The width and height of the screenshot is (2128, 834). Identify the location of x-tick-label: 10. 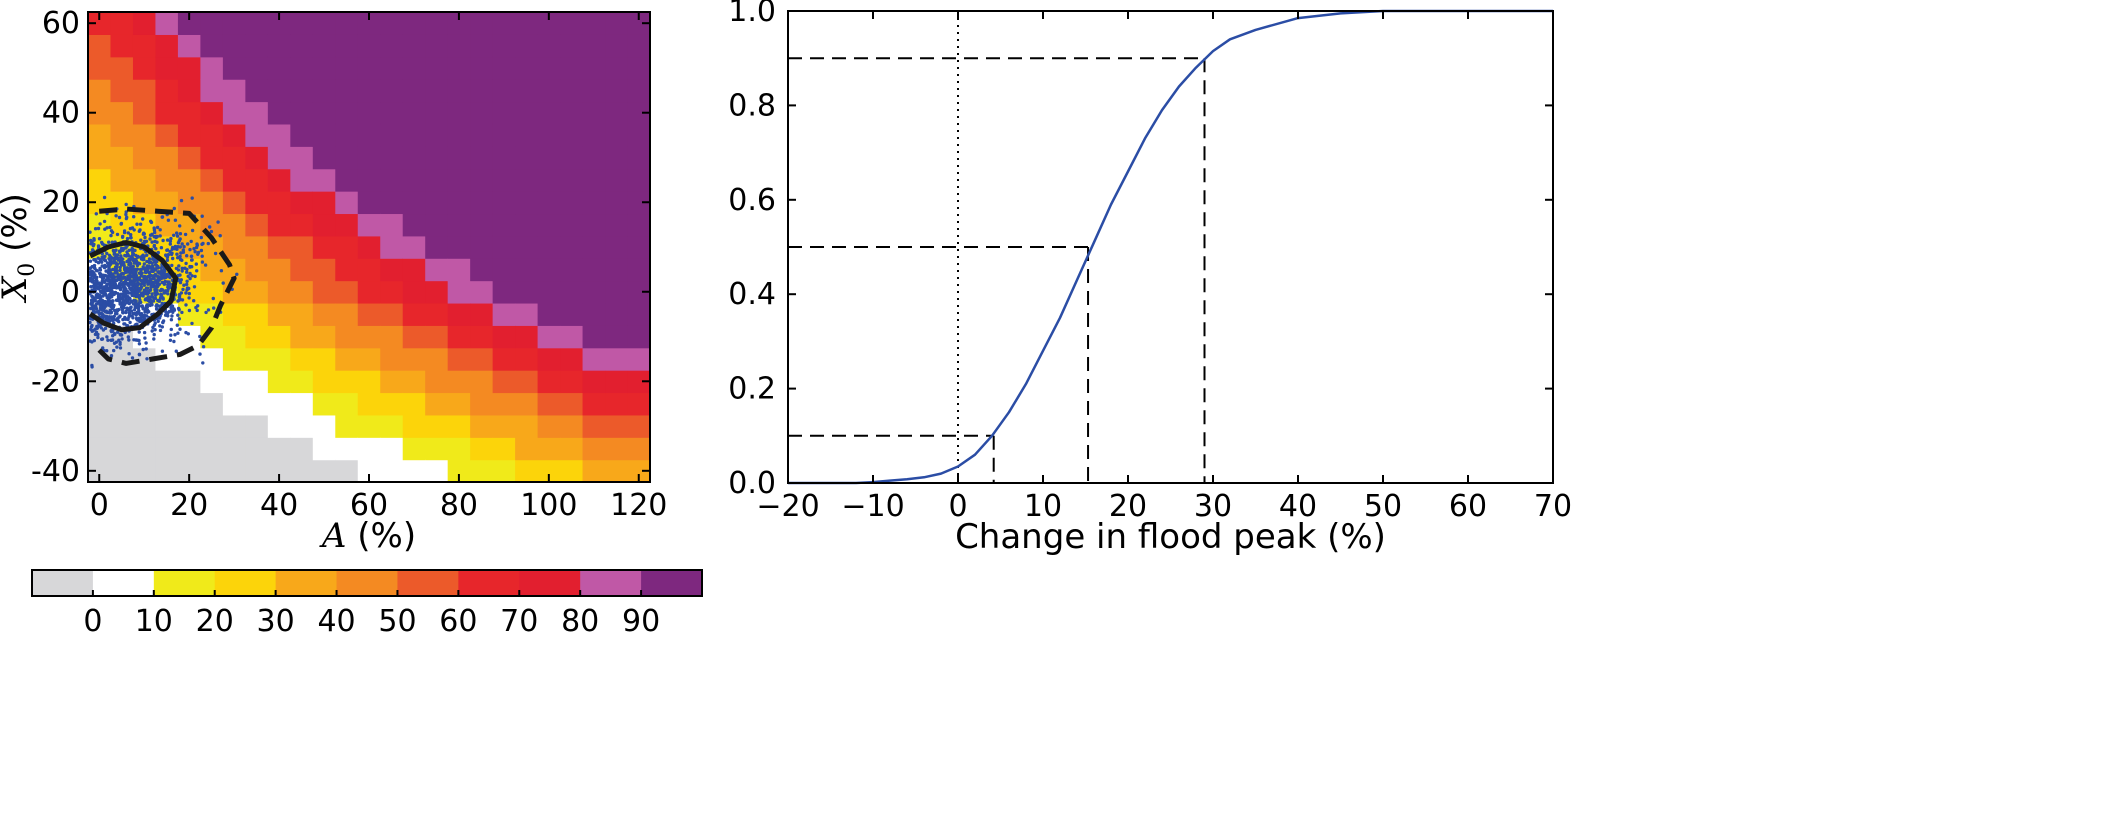
(1043, 506).